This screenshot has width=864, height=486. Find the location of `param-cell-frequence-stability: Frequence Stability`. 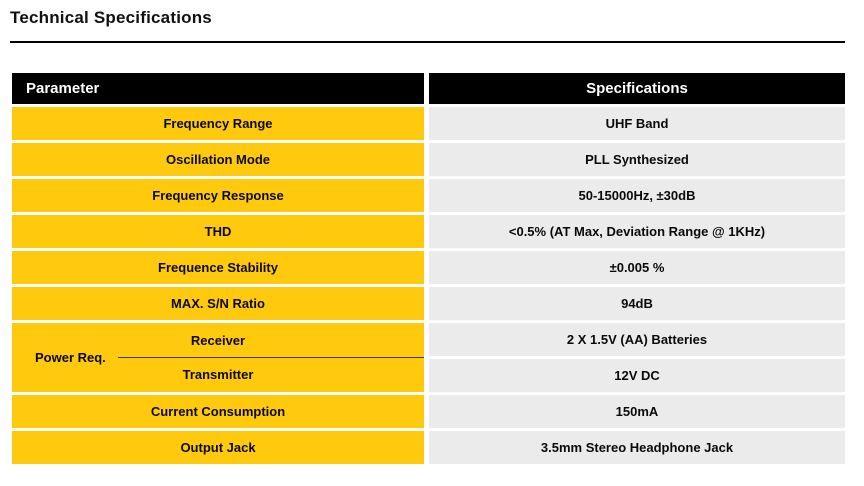

param-cell-frequence-stability: Frequence Stability is located at coordinates (218, 267).